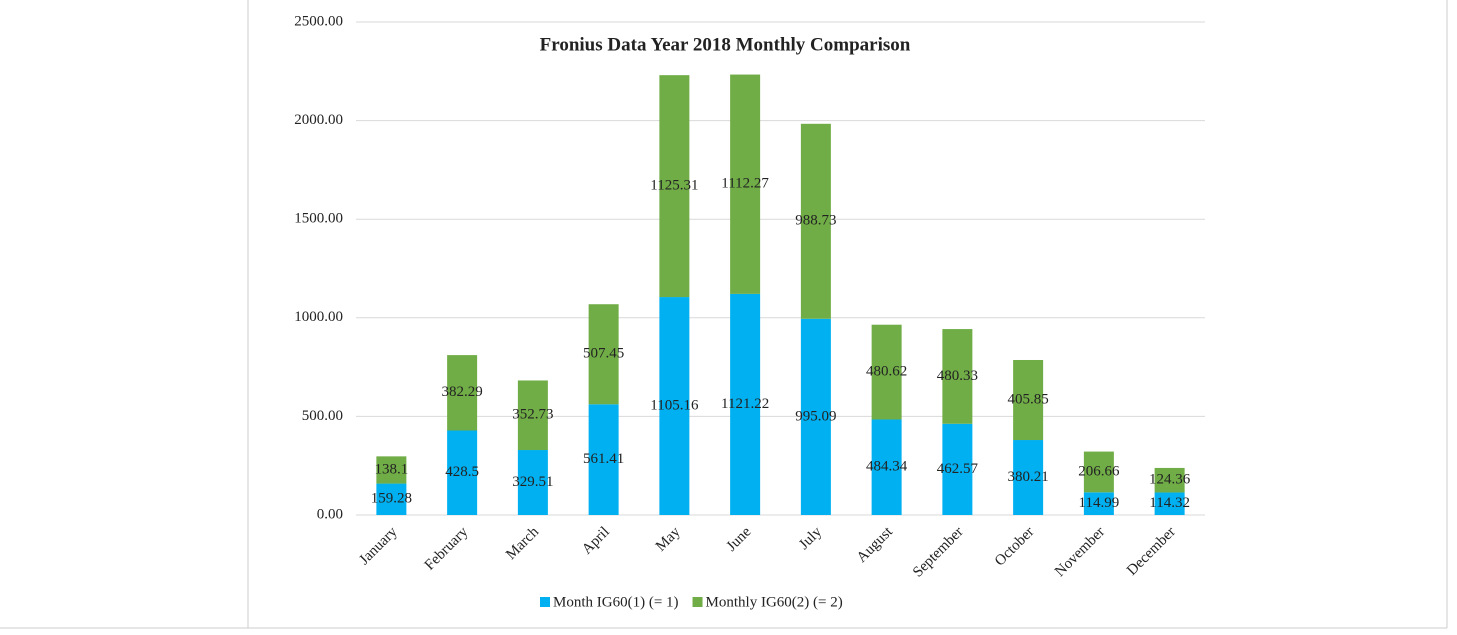 The height and width of the screenshot is (635, 1457). What do you see at coordinates (1080, 552) in the screenshot?
I see `x-tick-label: November` at bounding box center [1080, 552].